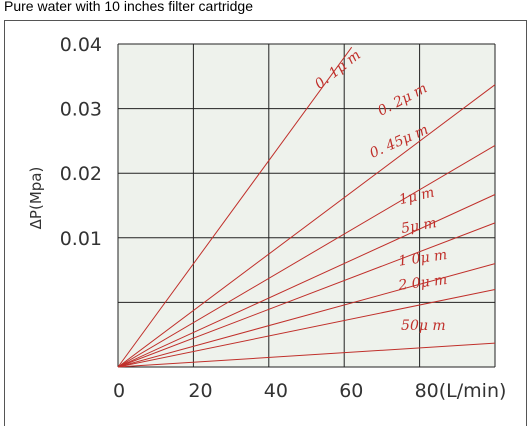 This screenshot has width=528, height=426. I want to click on x-tick-label: 20, so click(200, 391).